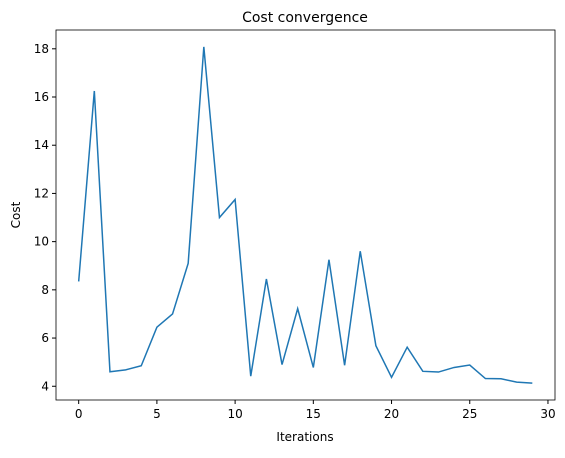 This screenshot has width=565, height=458. What do you see at coordinates (45, 290) in the screenshot?
I see `y-tick-label: 8` at bounding box center [45, 290].